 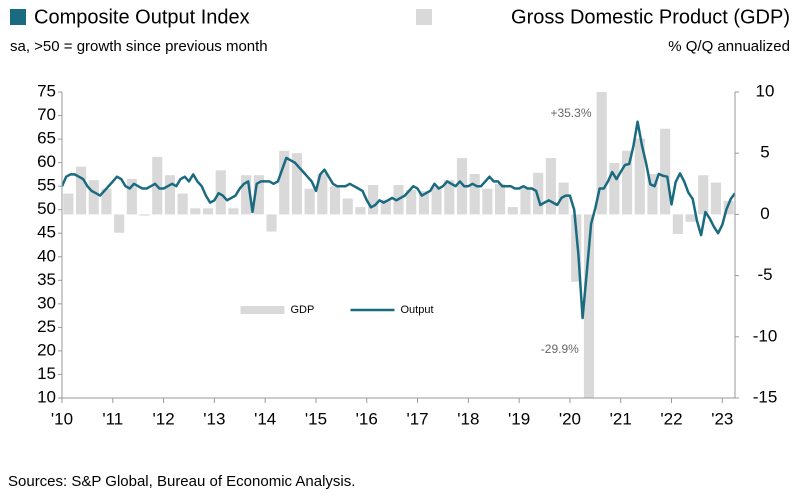 What do you see at coordinates (764, 152) in the screenshot?
I see `y2-tick-label: 5` at bounding box center [764, 152].